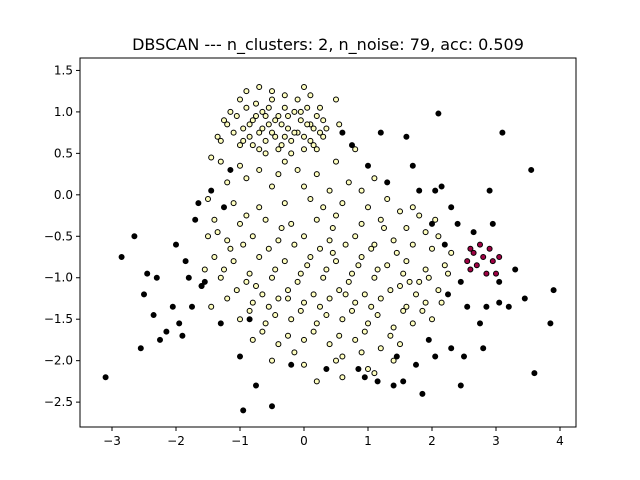 This screenshot has height=480, width=640. What do you see at coordinates (63, 70) in the screenshot?
I see `y-tick-label: 1.5` at bounding box center [63, 70].